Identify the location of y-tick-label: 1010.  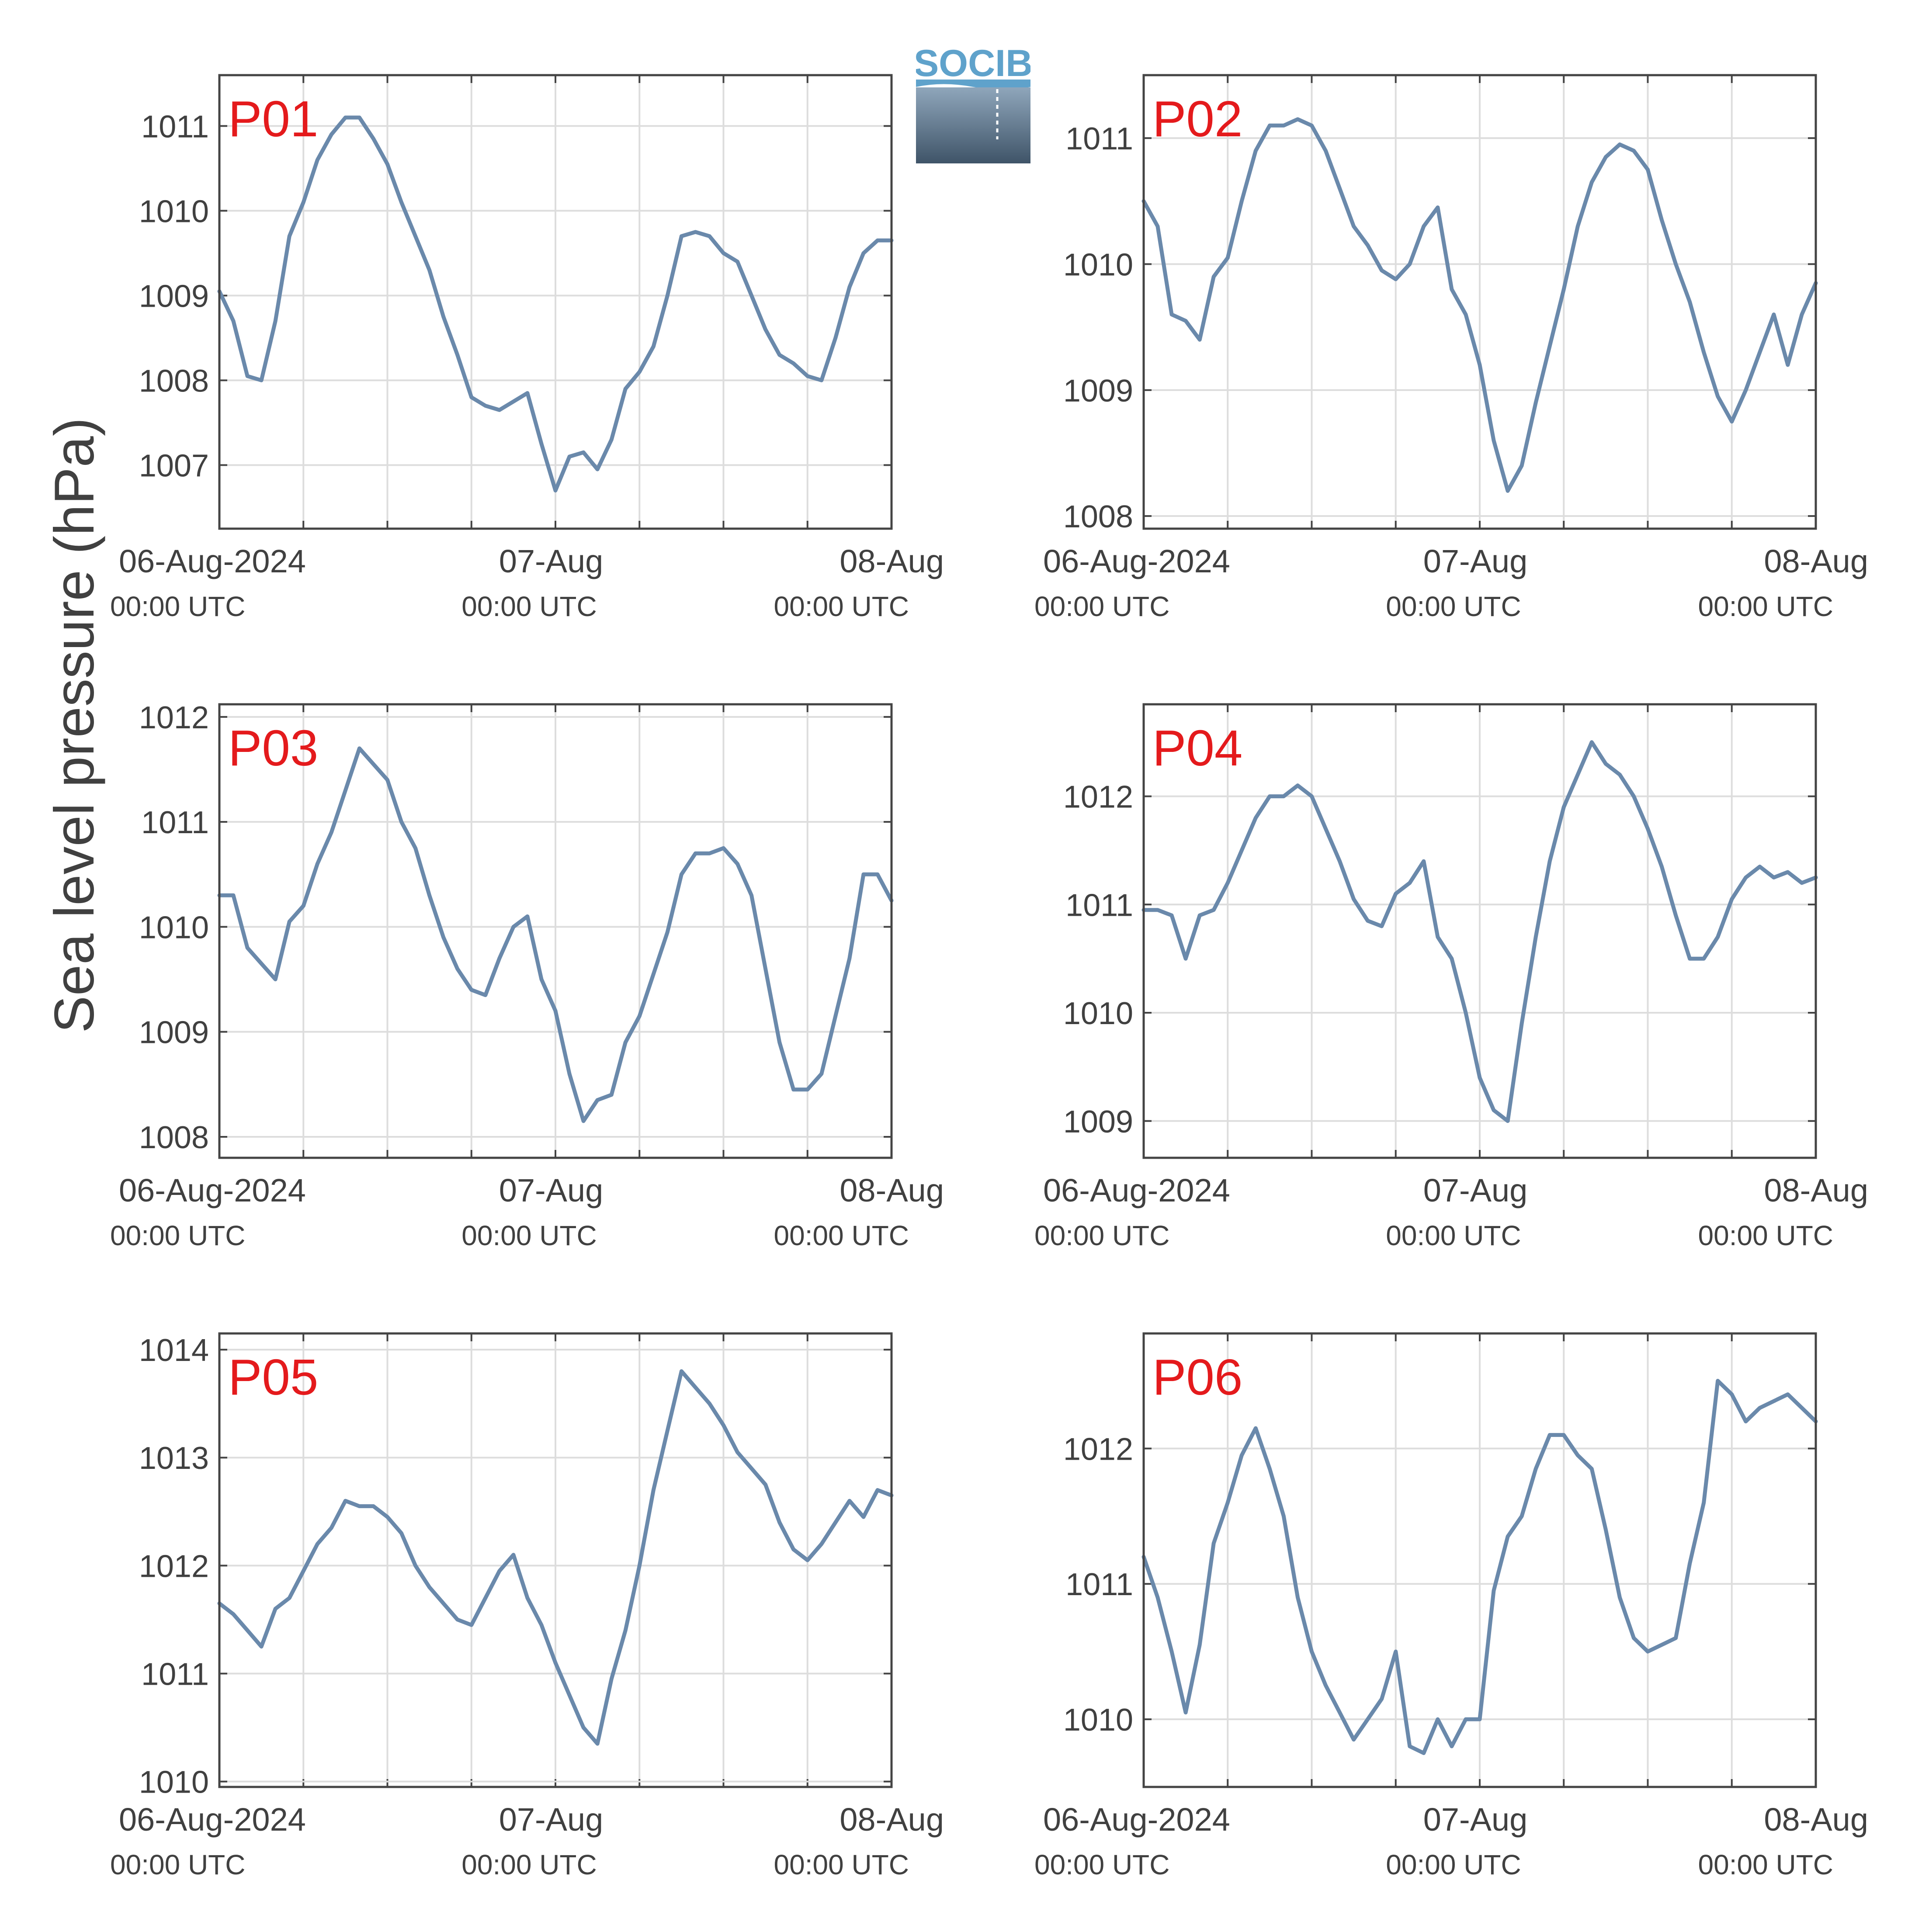
(174, 1782).